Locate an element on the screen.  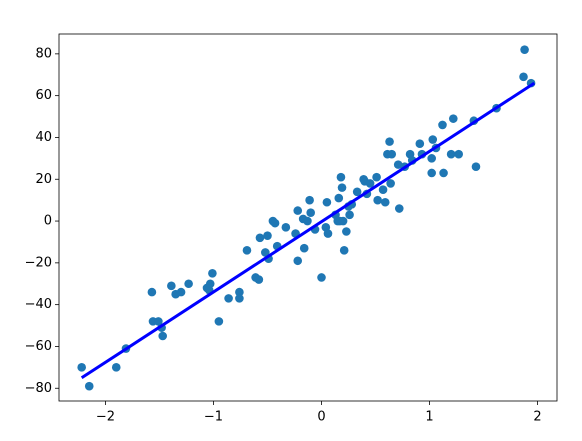
y-tick-label: 20 is located at coordinates (43, 179).